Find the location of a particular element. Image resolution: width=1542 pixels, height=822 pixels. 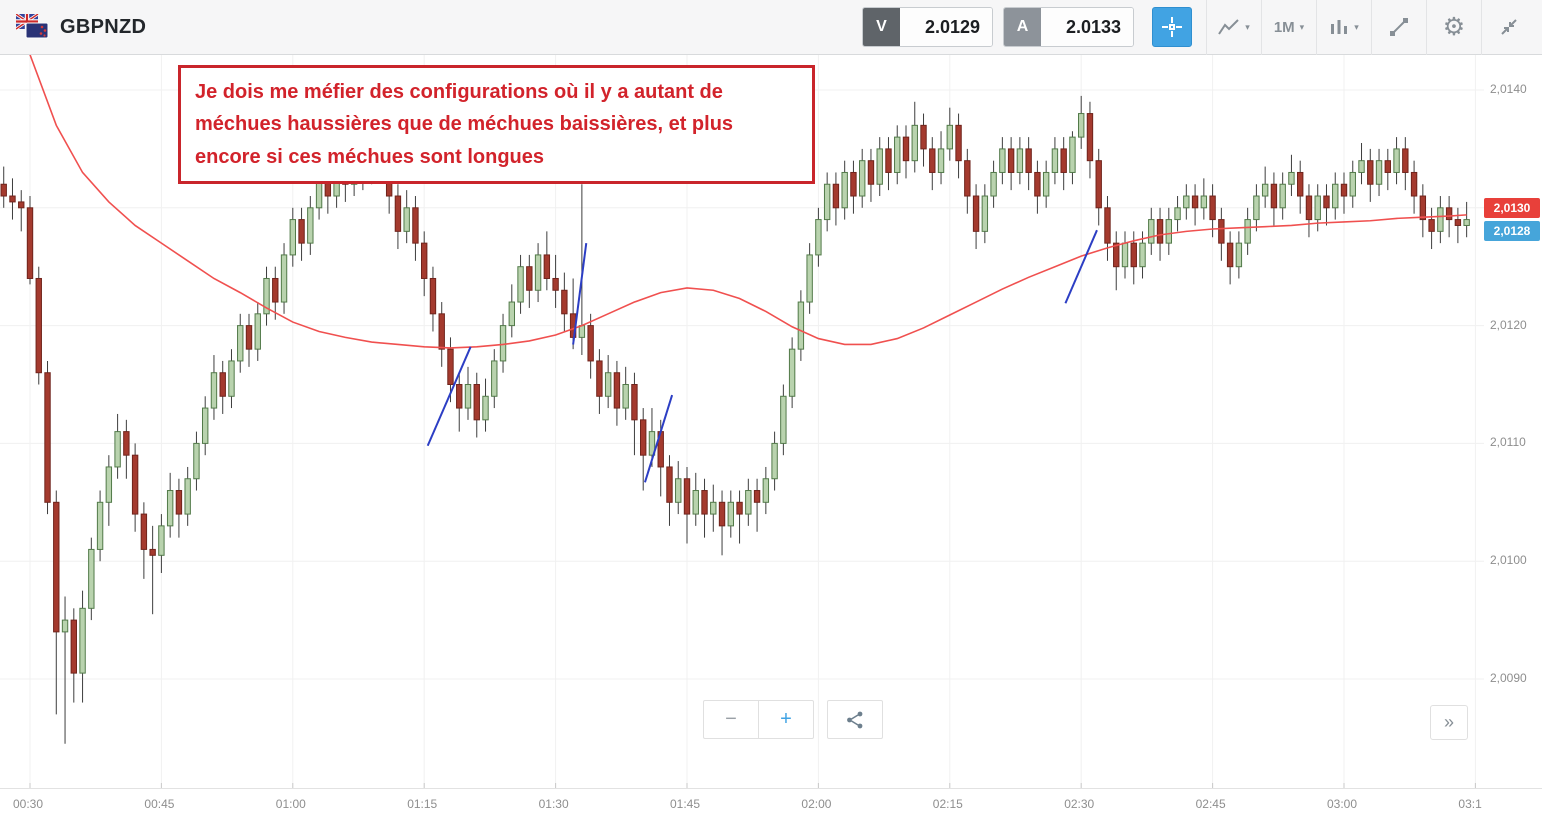

share-icon is located at coordinates (855, 719).